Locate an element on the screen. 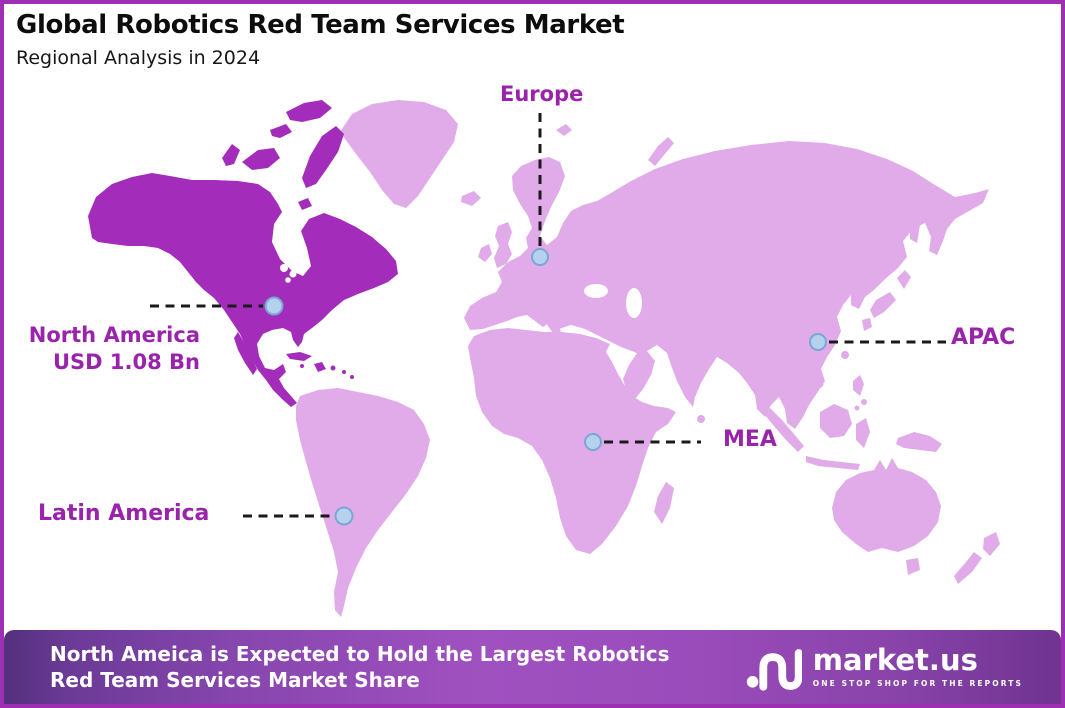 The width and height of the screenshot is (1065, 708). marketus-logo-icon is located at coordinates (774, 670).